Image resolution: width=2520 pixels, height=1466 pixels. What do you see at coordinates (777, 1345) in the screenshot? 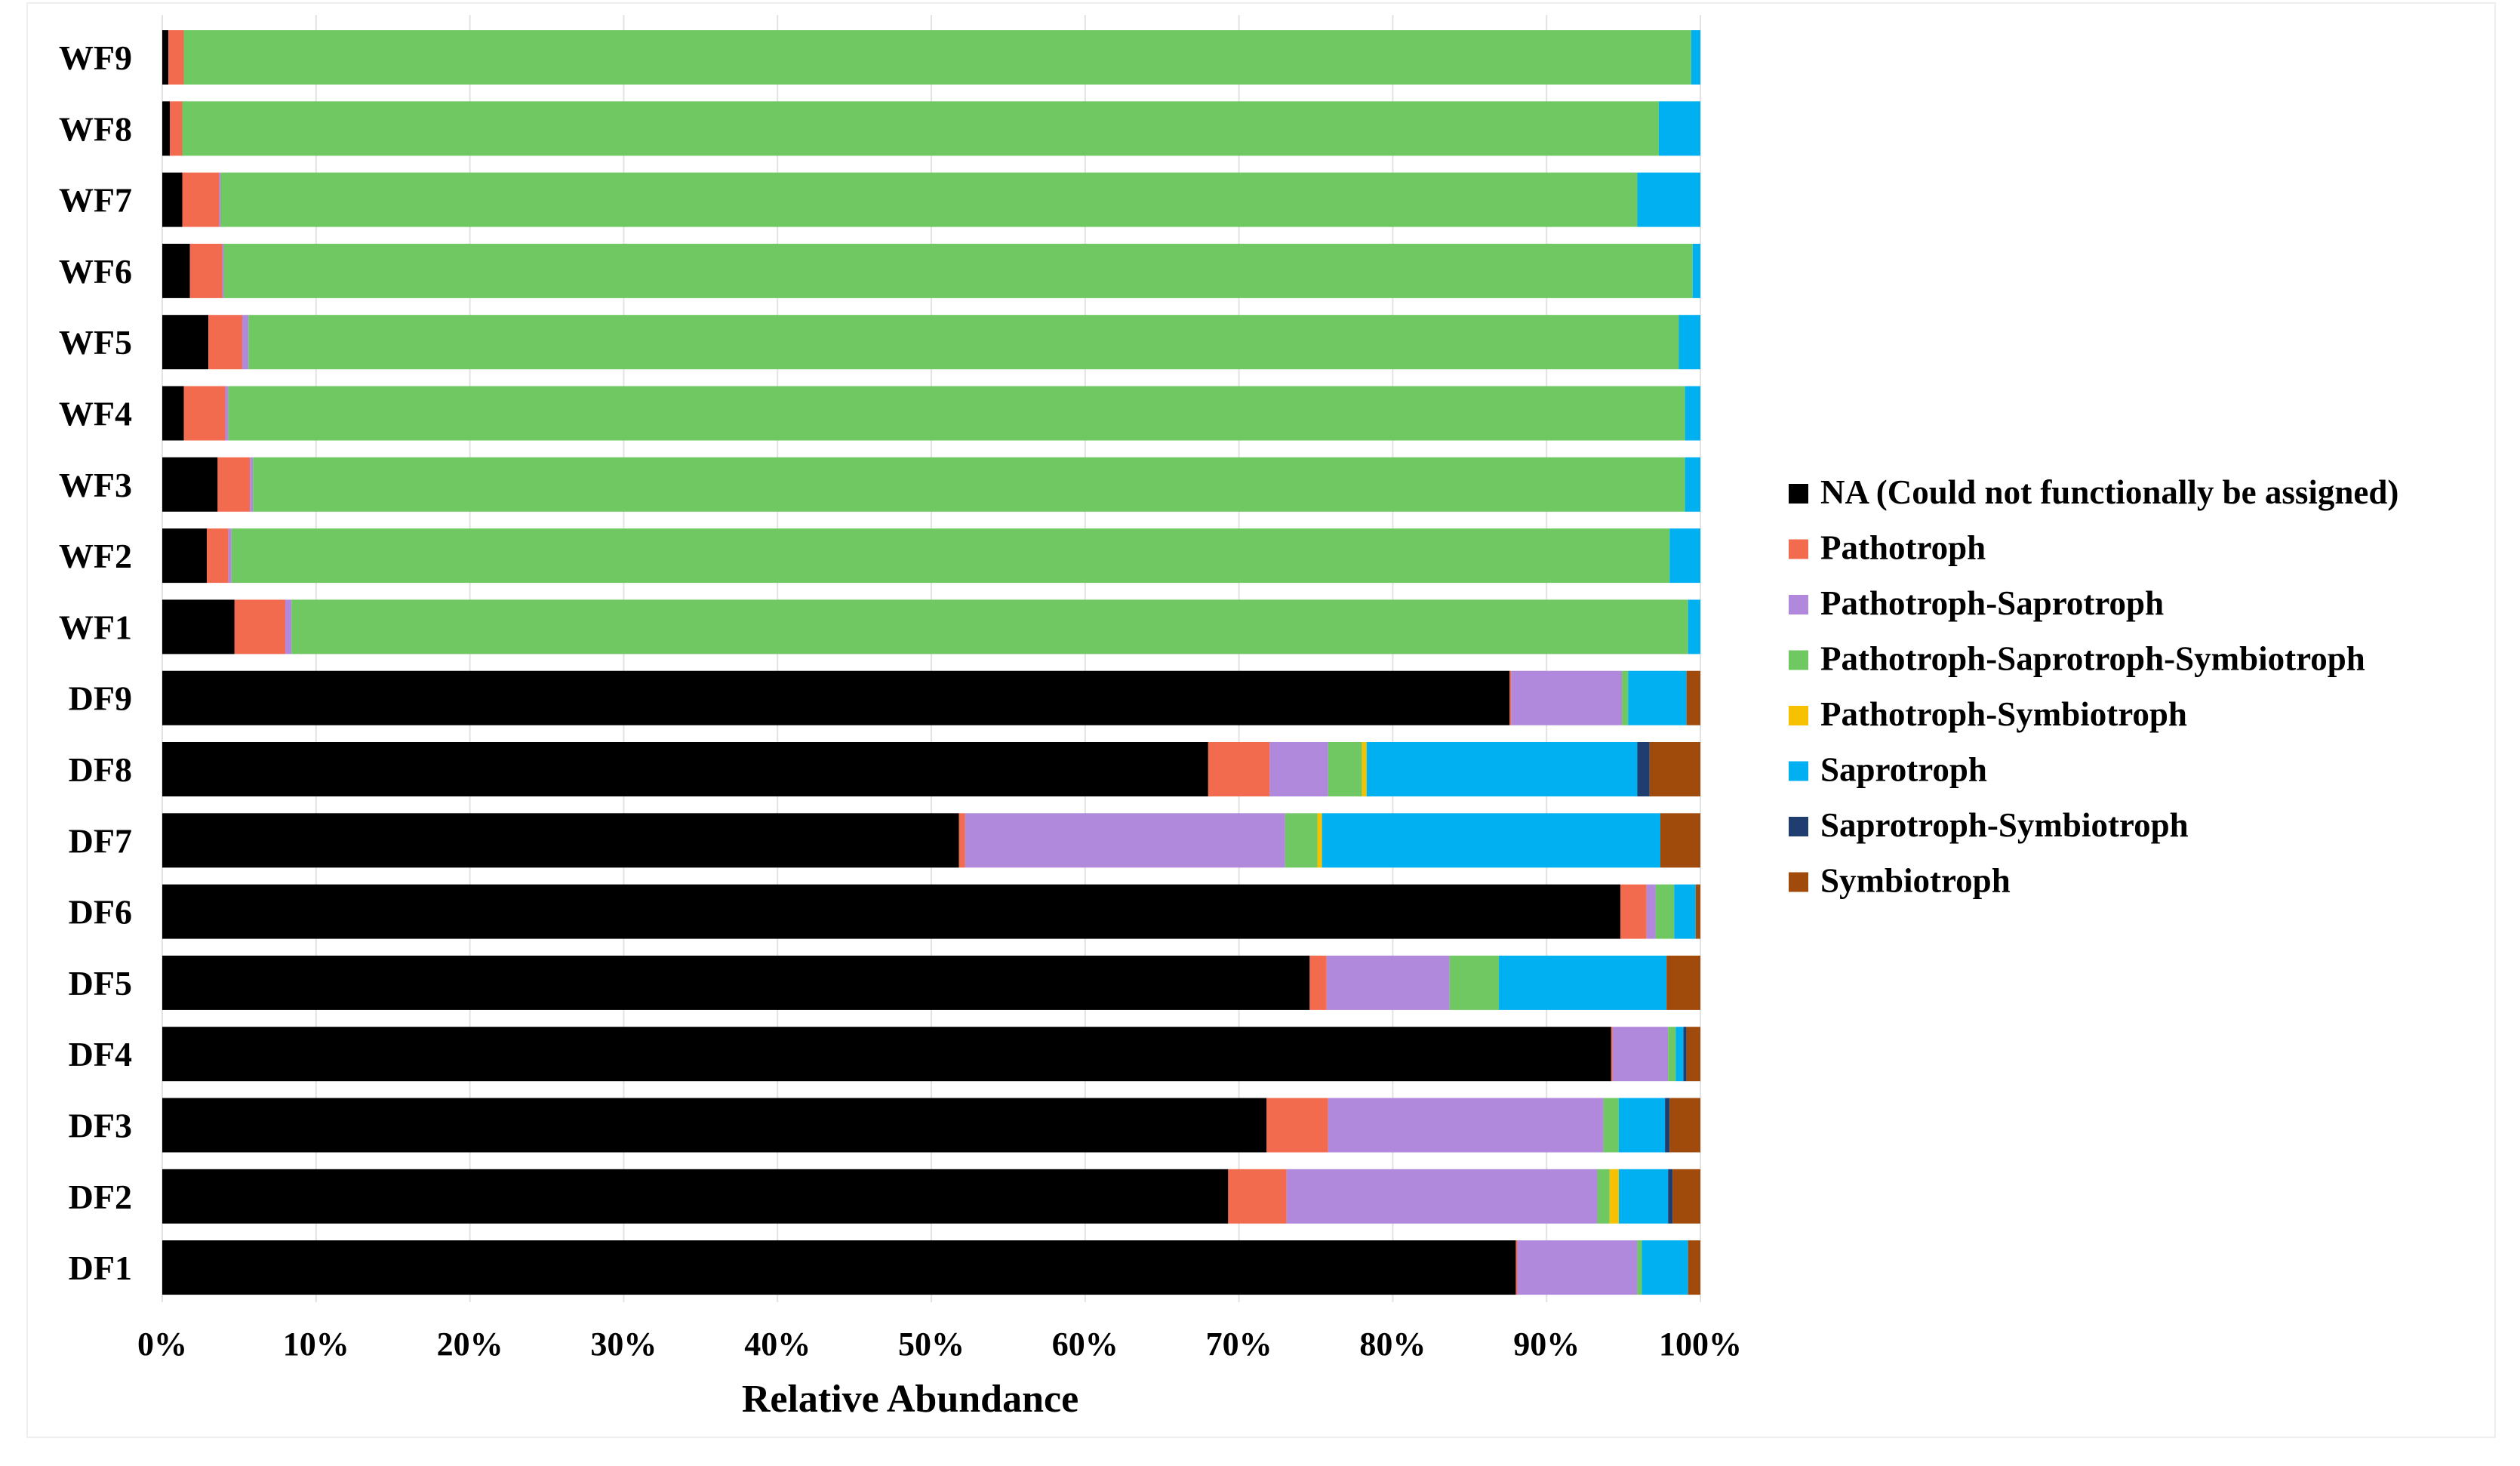
I see `x-tick-label: 40%` at bounding box center [777, 1345].